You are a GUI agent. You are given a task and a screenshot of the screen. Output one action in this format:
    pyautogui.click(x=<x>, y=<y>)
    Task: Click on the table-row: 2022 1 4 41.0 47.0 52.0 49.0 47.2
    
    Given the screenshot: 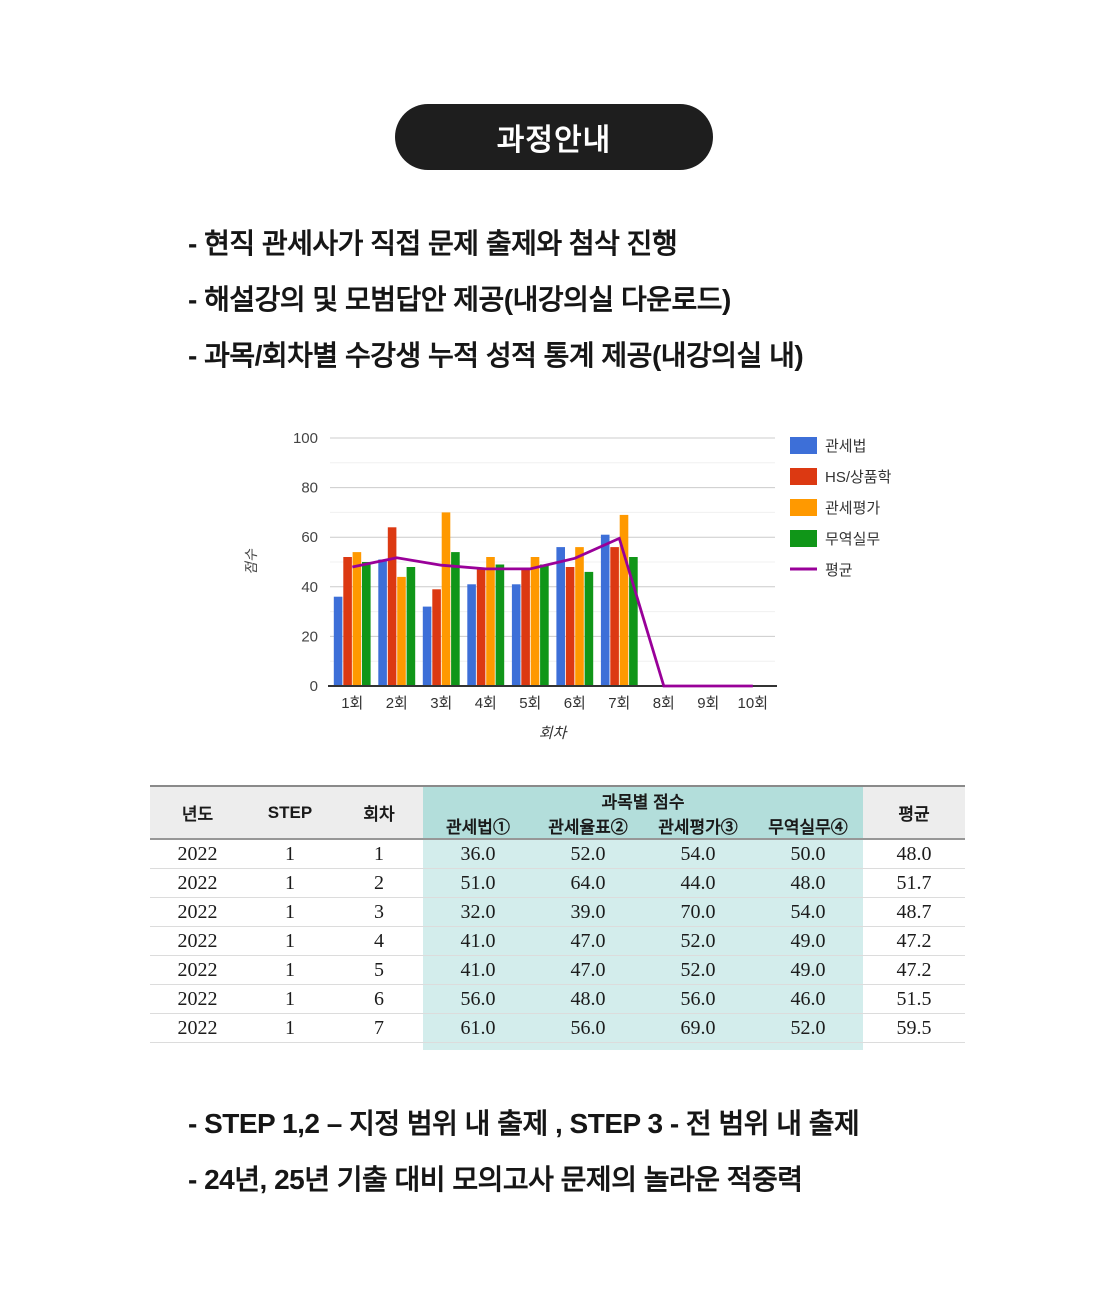 What is the action you would take?
    pyautogui.click(x=557, y=941)
    